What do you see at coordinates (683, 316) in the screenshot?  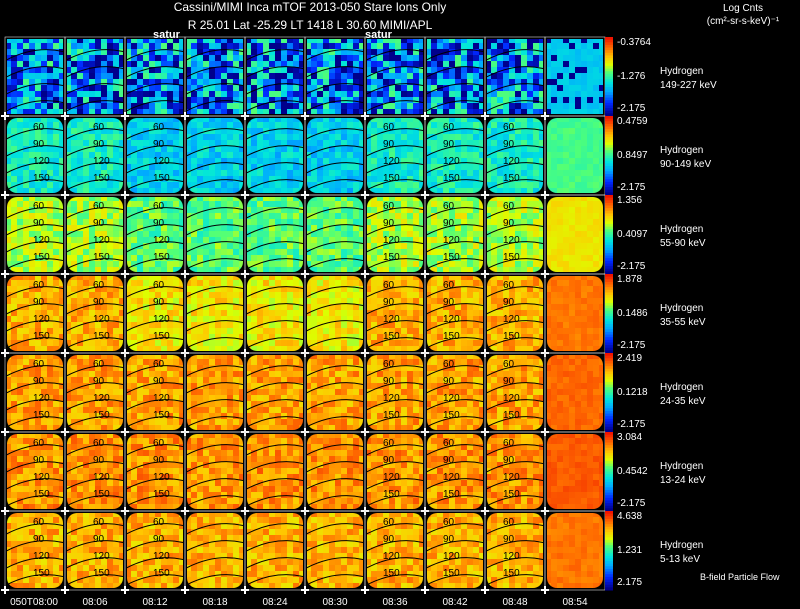 I see `energy-channel-label: Hydrogen 35-55 keV` at bounding box center [683, 316].